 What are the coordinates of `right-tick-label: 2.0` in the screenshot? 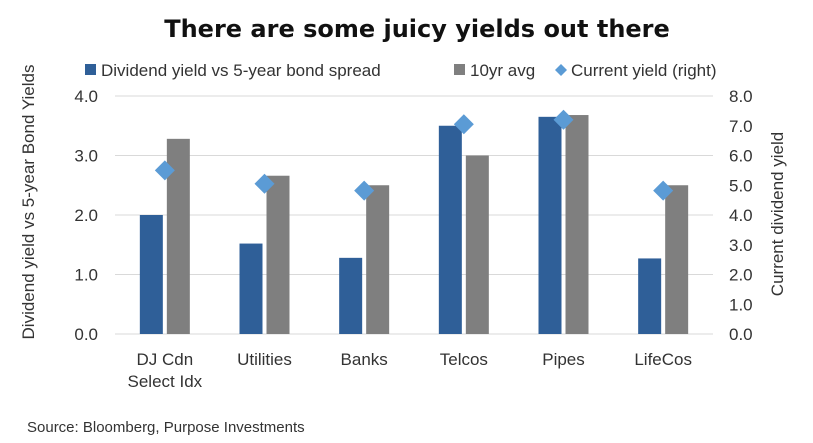 It's located at (741, 275).